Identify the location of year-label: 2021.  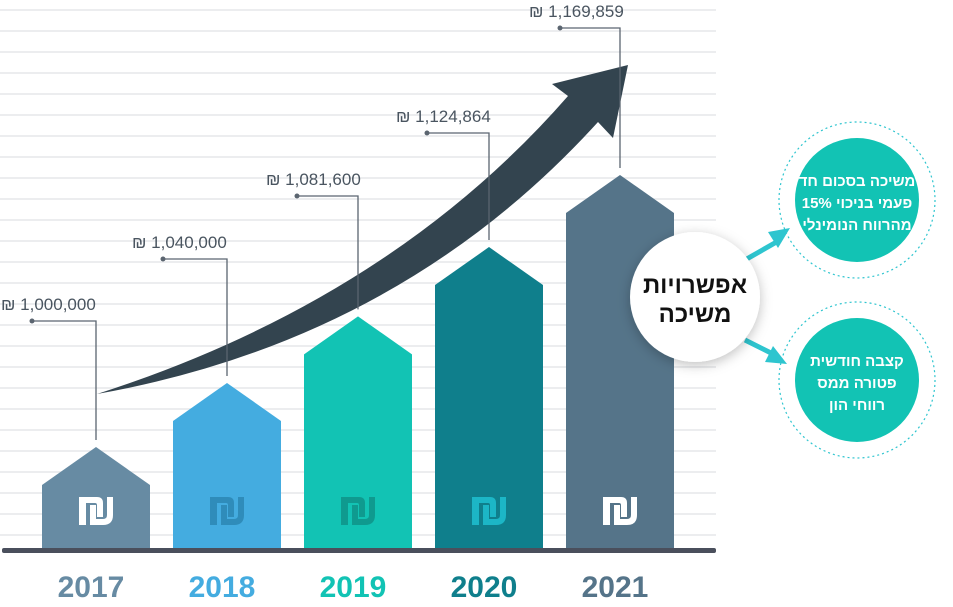
(615, 587).